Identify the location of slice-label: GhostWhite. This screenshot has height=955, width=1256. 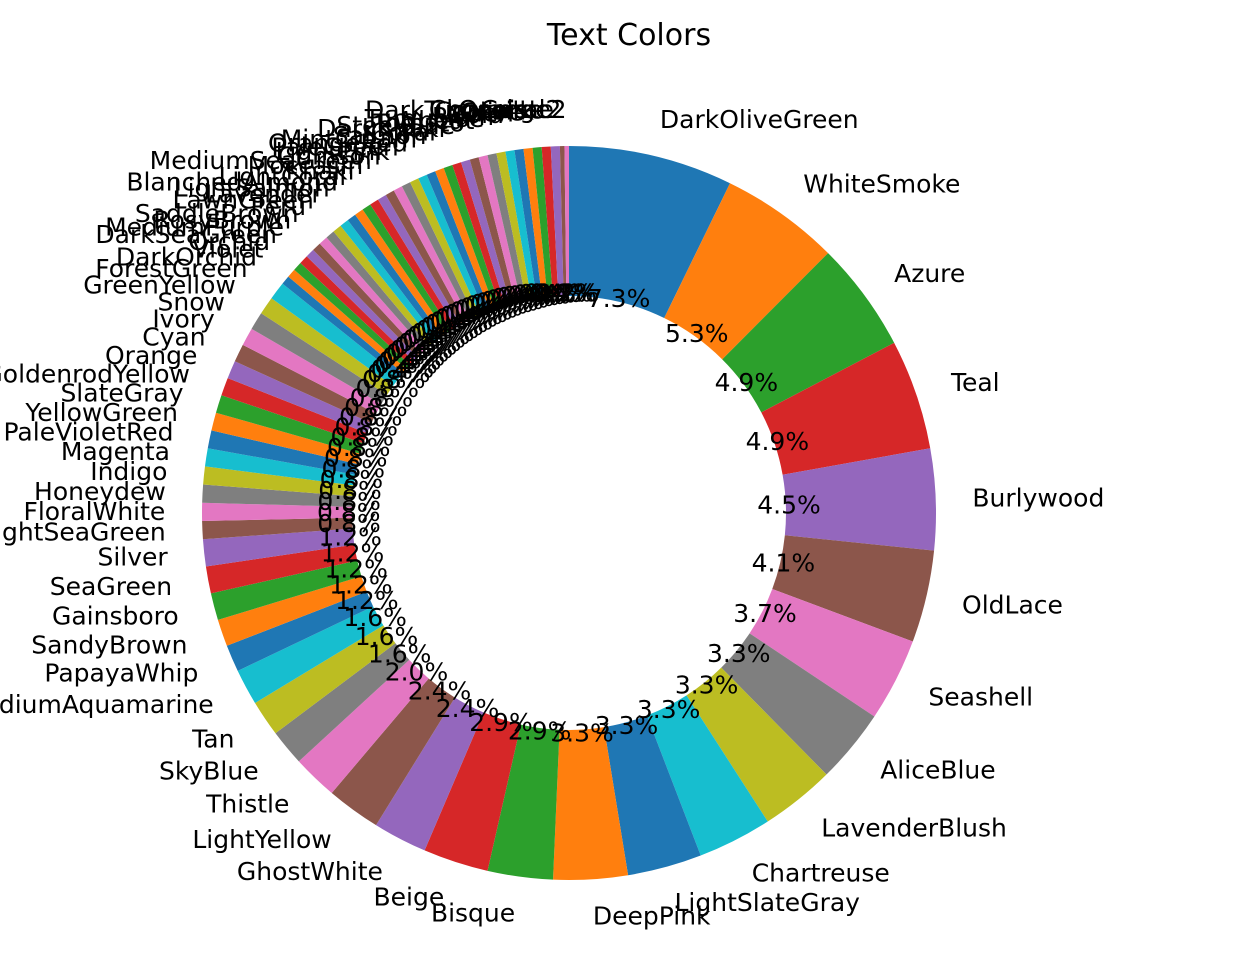
(310, 871).